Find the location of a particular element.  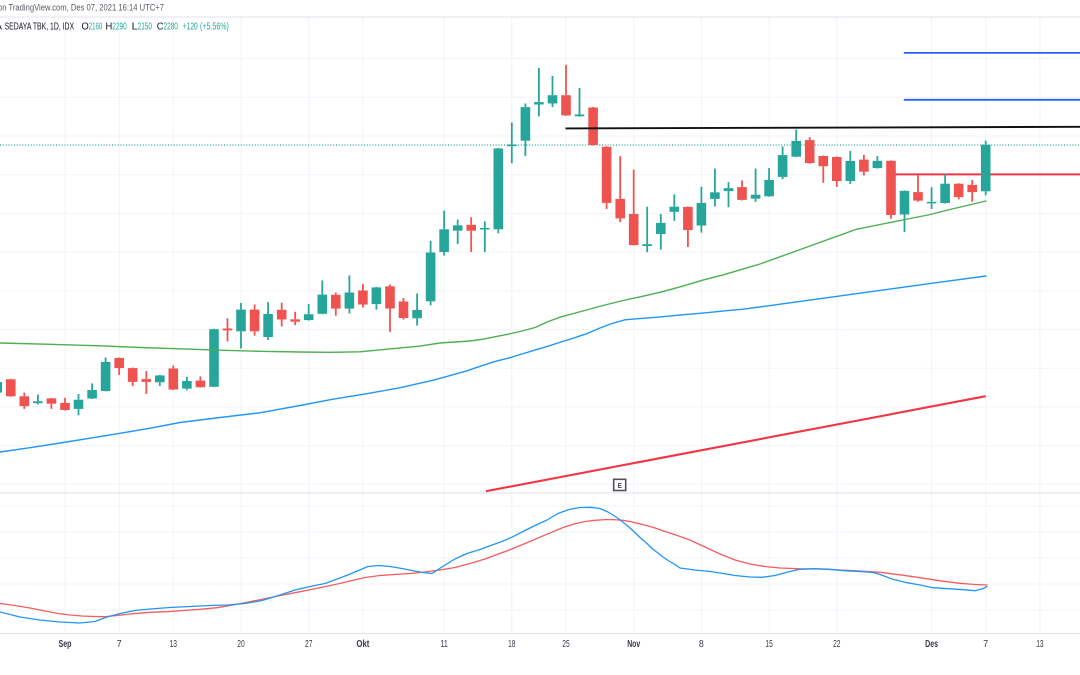

svg-text: Nov is located at coordinates (633, 644).